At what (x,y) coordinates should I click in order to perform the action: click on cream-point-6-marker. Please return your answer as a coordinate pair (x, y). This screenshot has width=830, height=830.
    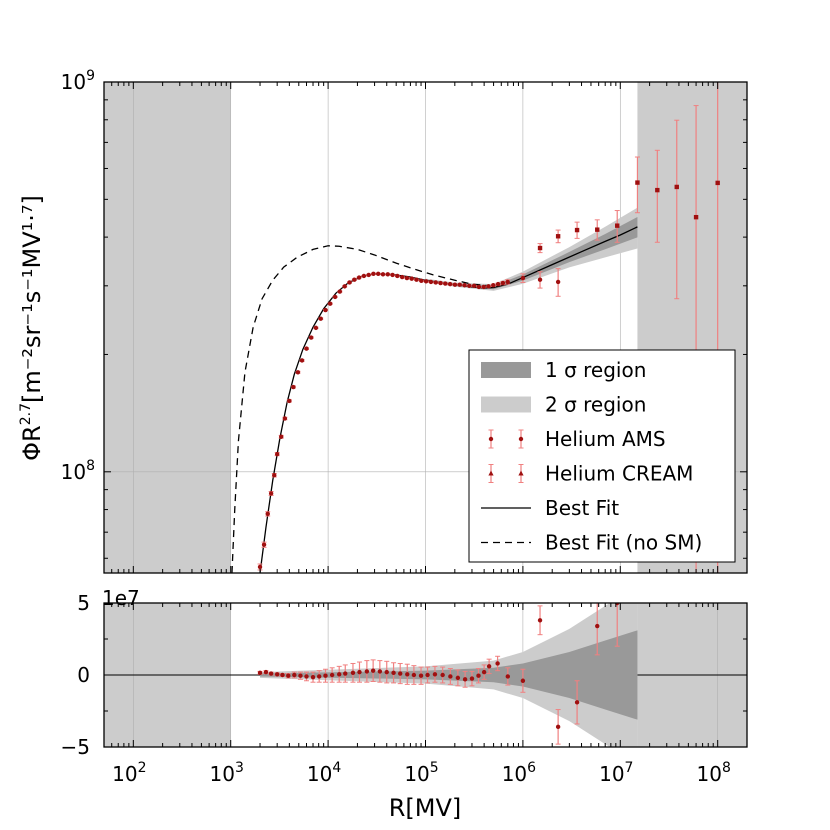
    Looking at the image, I should click on (657, 190).